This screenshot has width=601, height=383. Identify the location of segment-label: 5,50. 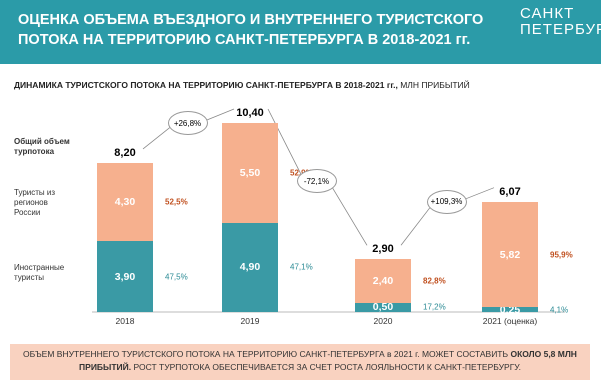
(250, 172).